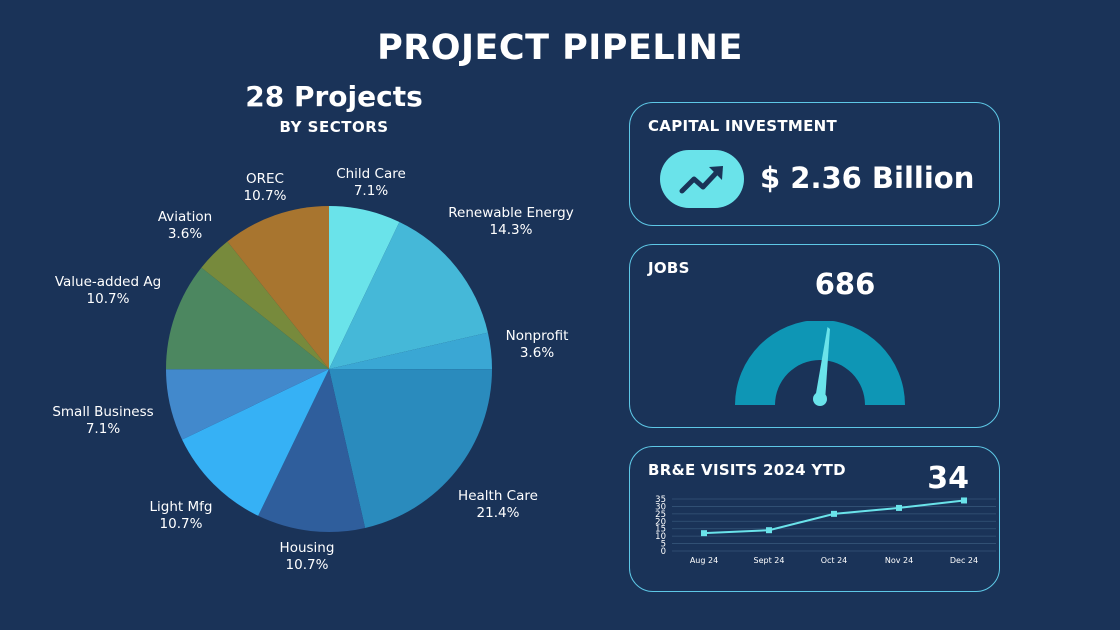 This screenshot has width=1120, height=630. Describe the element at coordinates (411, 351) in the screenshot. I see `pie-slice-nonprofit` at that location.